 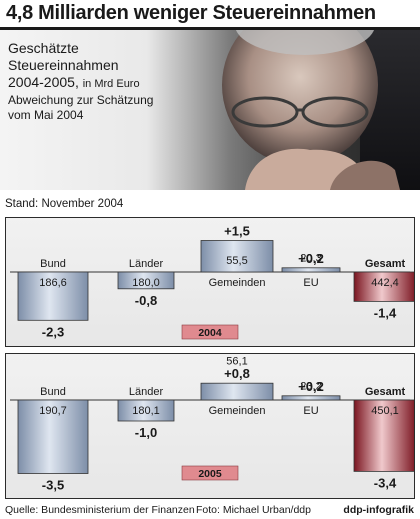 What do you see at coordinates (63, 65) in the screenshot?
I see `subtitle-line2: Steuereinnahmen` at bounding box center [63, 65].